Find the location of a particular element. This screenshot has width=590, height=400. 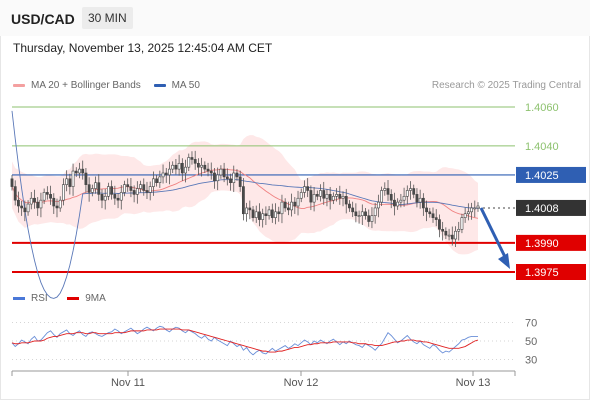

ma20-swatch-icon is located at coordinates (19, 85).